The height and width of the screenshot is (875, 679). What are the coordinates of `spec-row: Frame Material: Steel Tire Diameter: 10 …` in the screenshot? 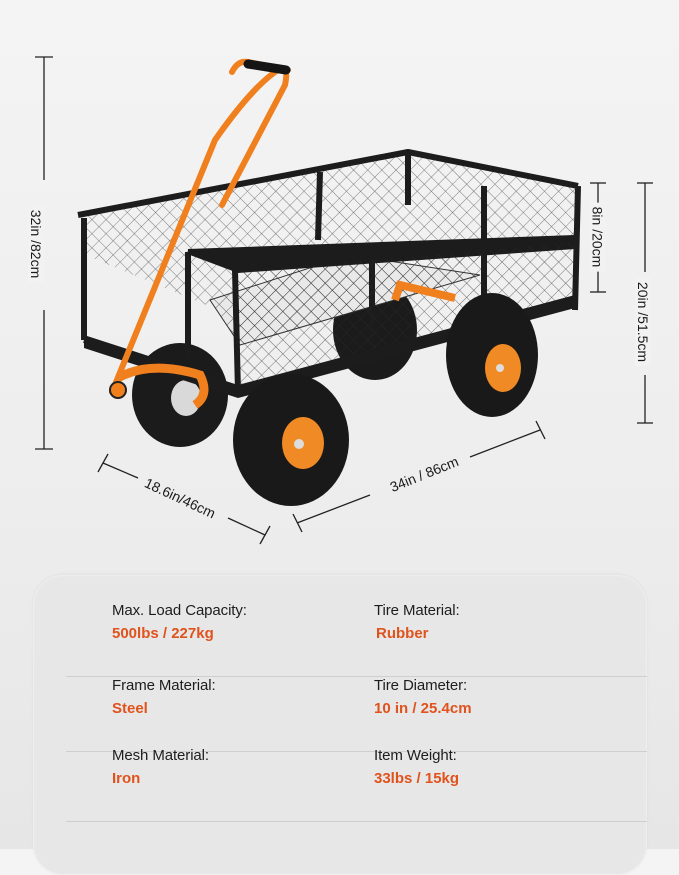 It's located at (356, 714).